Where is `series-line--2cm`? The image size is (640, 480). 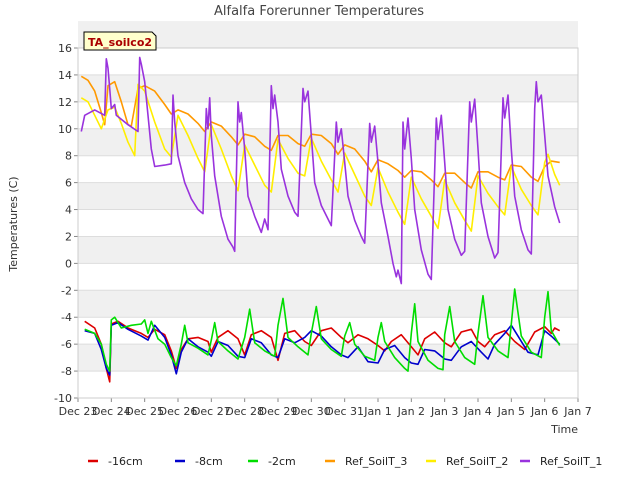
series-line--2cm is located at coordinates (322, 330).